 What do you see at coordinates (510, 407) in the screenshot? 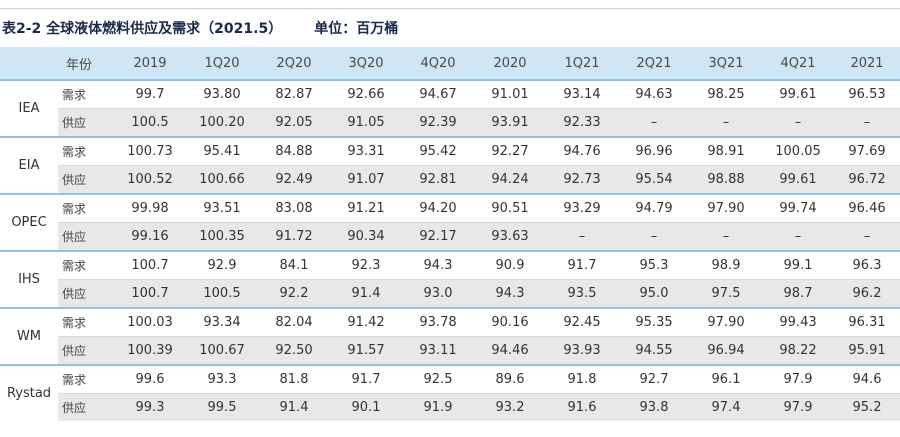
I see `value-cell: 93.2` at bounding box center [510, 407].